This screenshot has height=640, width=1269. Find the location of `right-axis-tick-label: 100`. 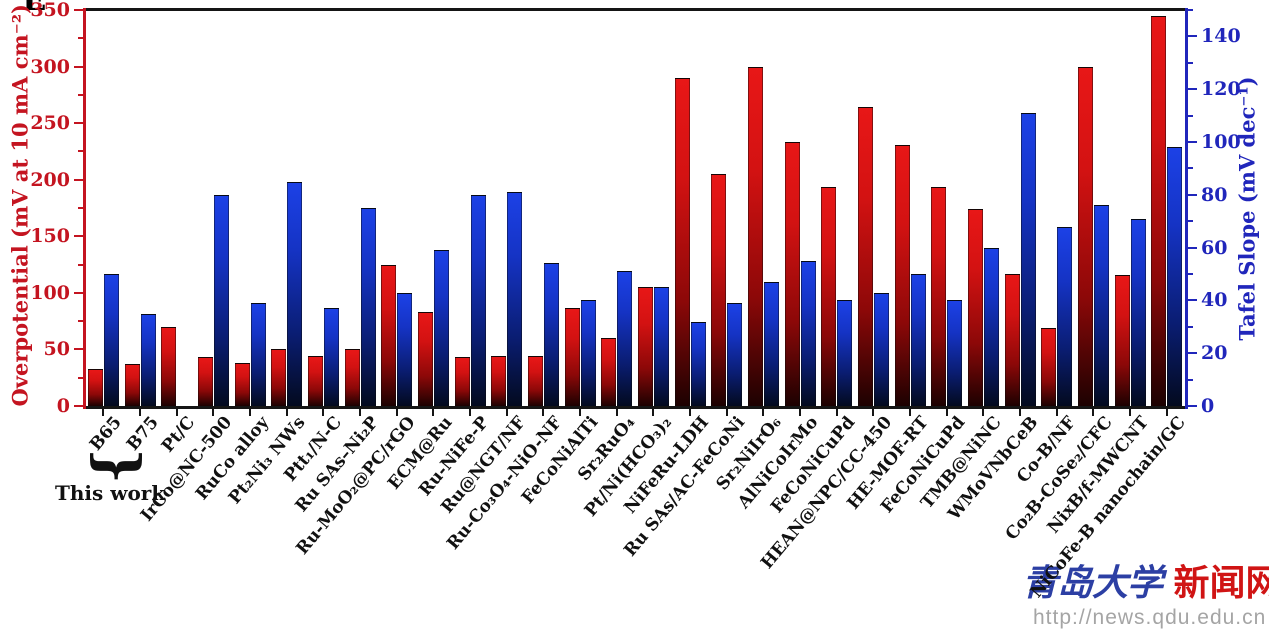

right-axis-tick-label: 100 is located at coordinates (1221, 142).